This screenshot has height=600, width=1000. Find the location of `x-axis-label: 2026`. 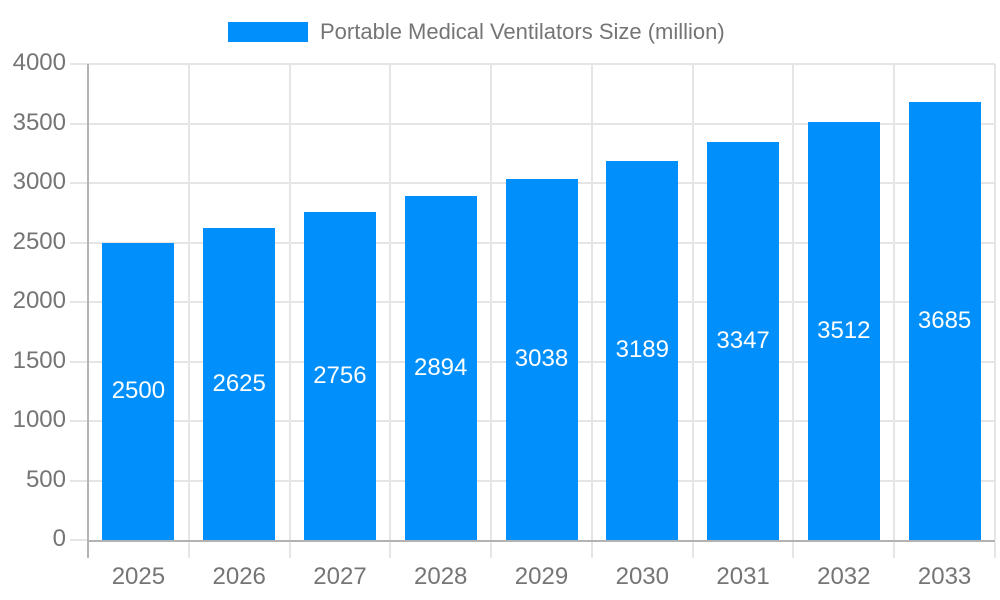

x-axis-label: 2026 is located at coordinates (239, 576).